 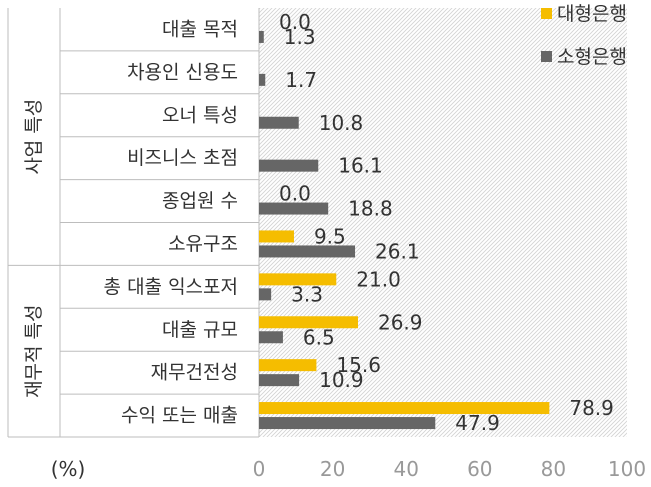 I want to click on category-label: 종업원 수, so click(x=200, y=201).